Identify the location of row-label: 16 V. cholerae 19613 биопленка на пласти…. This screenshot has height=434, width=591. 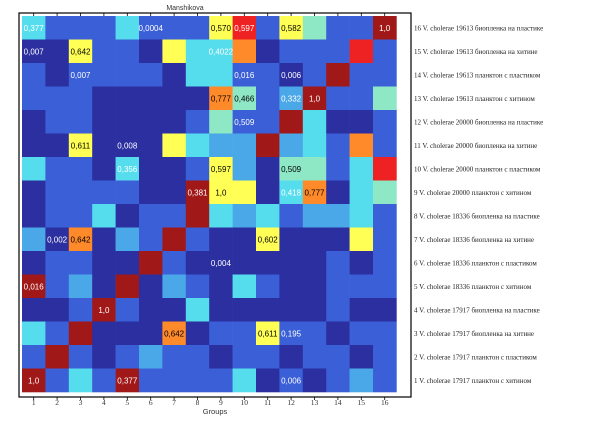
(478, 28).